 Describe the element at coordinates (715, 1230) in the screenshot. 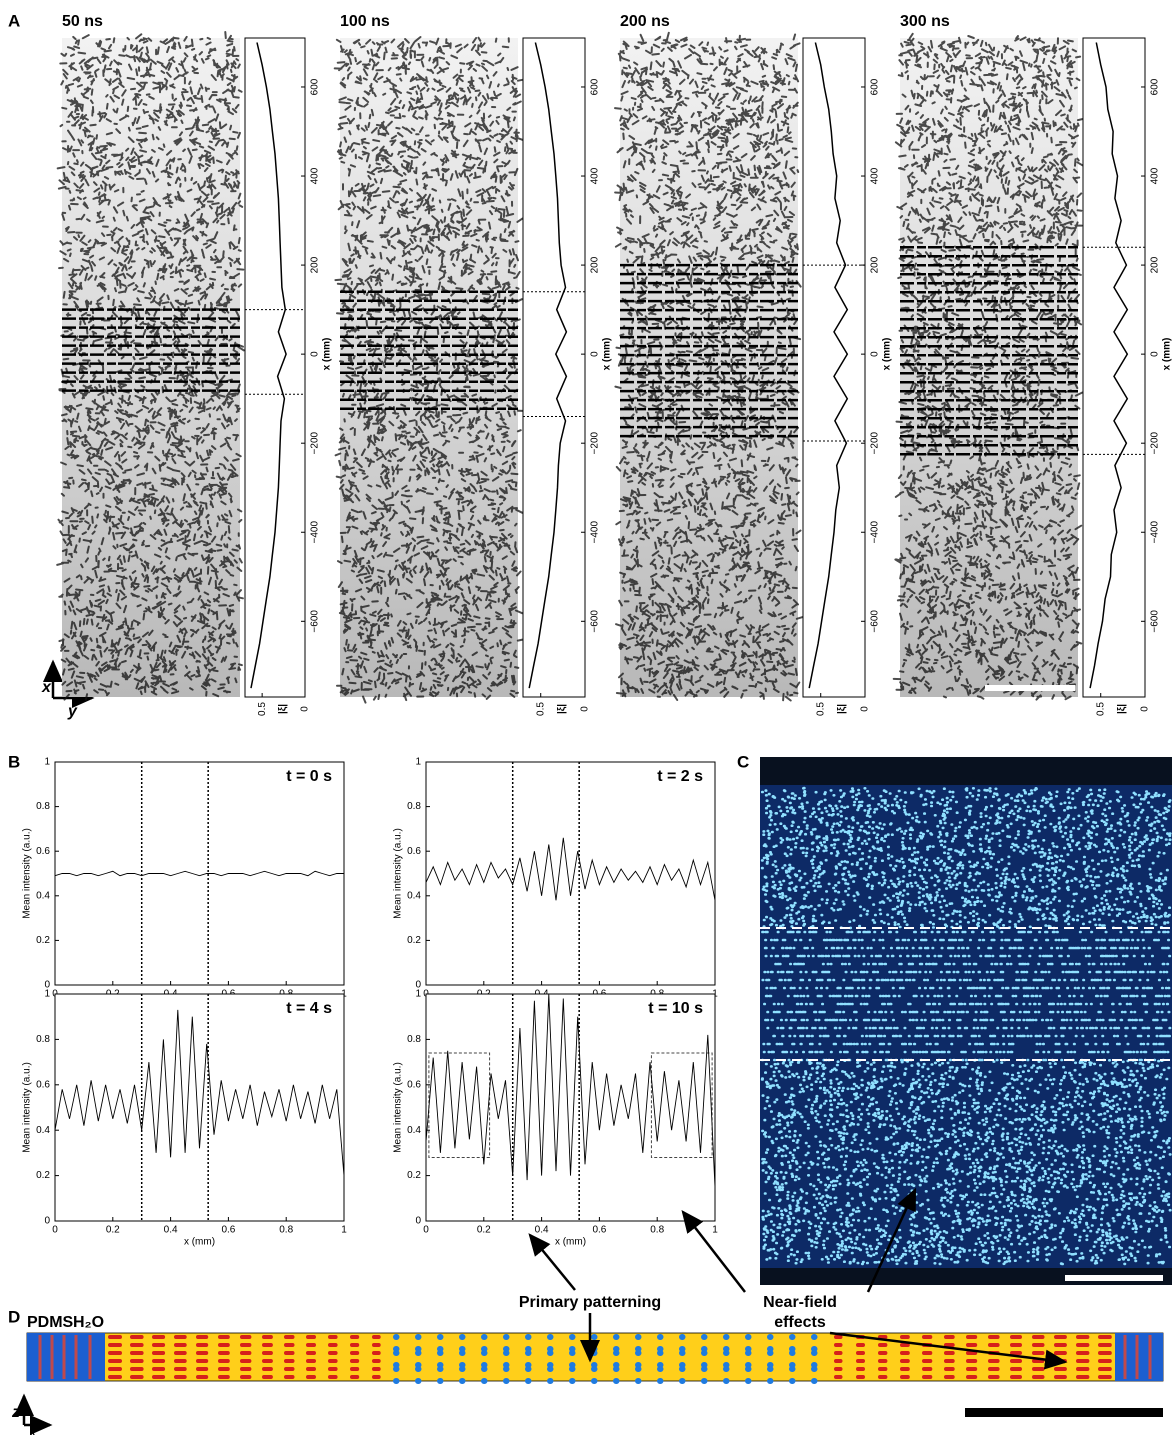

I see `x-tick-label: 1` at that location.